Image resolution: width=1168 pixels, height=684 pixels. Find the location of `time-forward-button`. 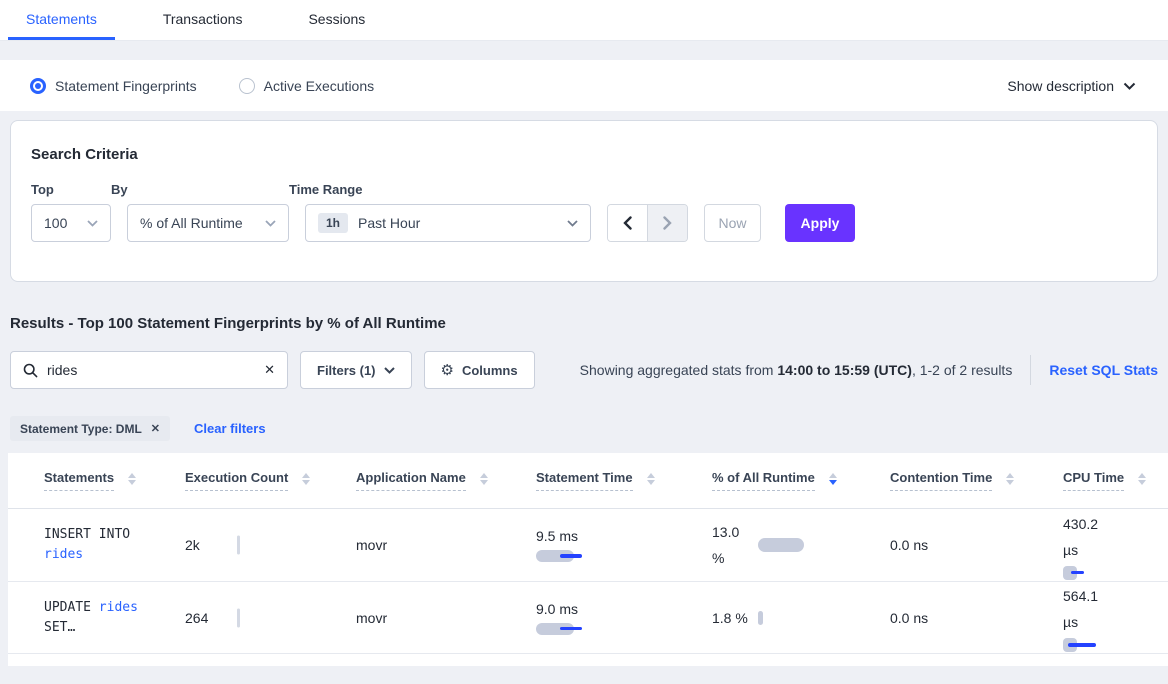

time-forward-button is located at coordinates (667, 223).